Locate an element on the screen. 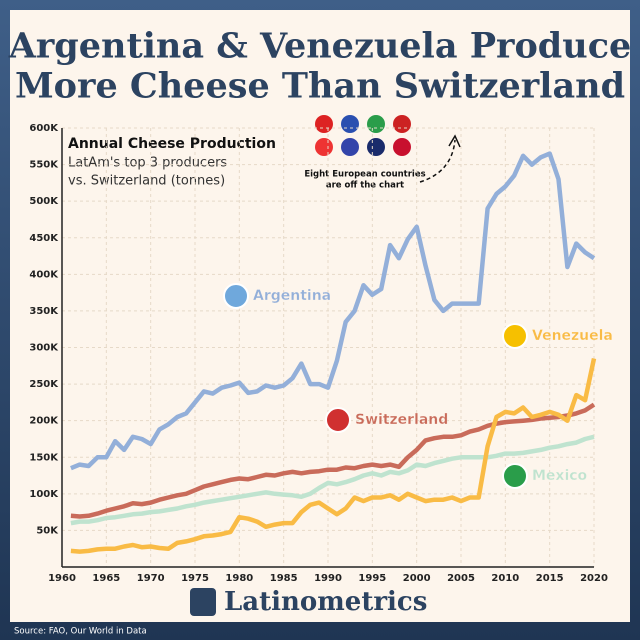 Image resolution: width=640 pixels, height=640 pixels. y-tick-label: 300K is located at coordinates (44, 348).